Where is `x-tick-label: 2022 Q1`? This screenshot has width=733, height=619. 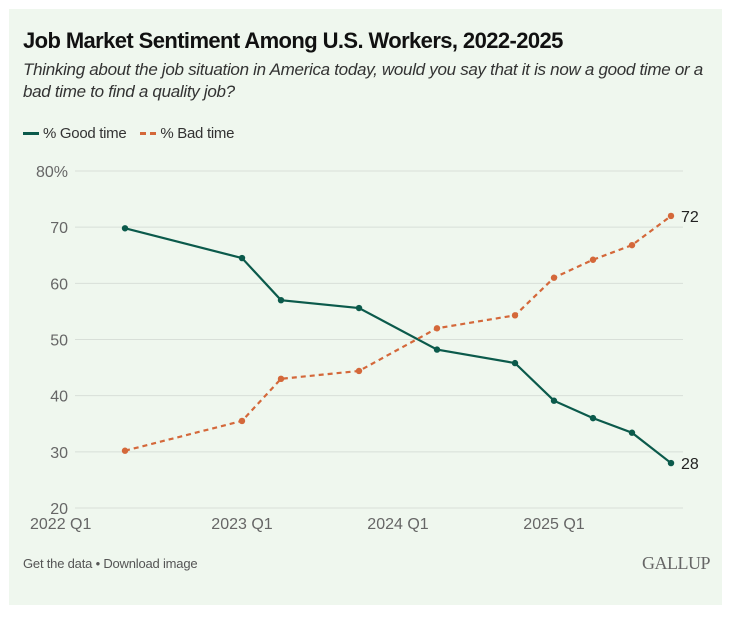 x-tick-label: 2022 Q1 is located at coordinates (60, 524).